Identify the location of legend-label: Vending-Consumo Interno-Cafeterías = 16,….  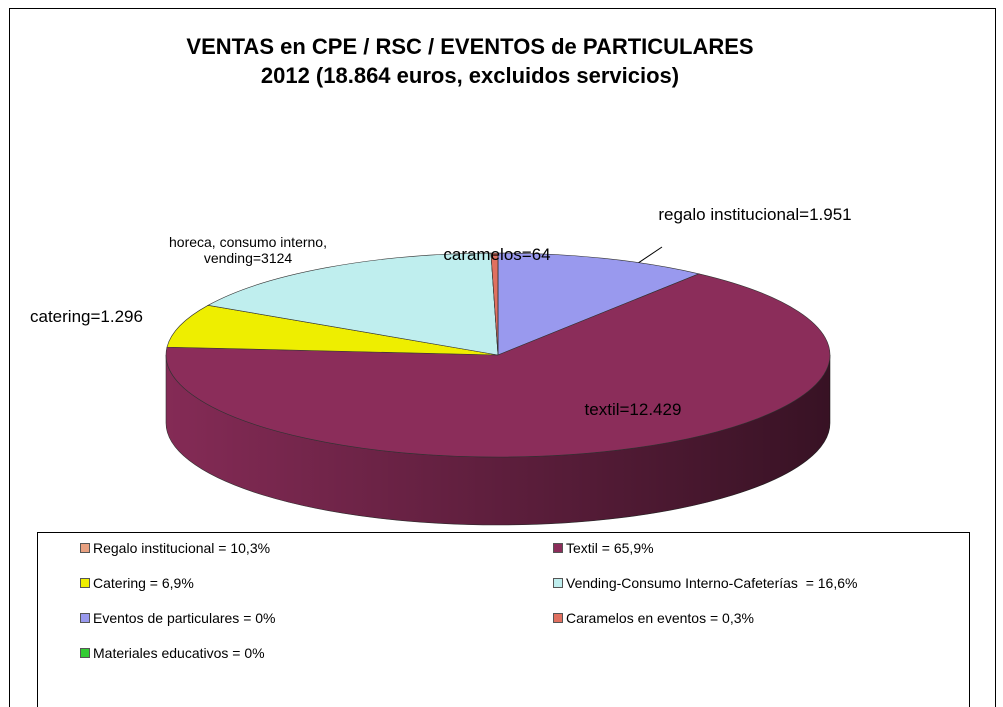
(712, 583).